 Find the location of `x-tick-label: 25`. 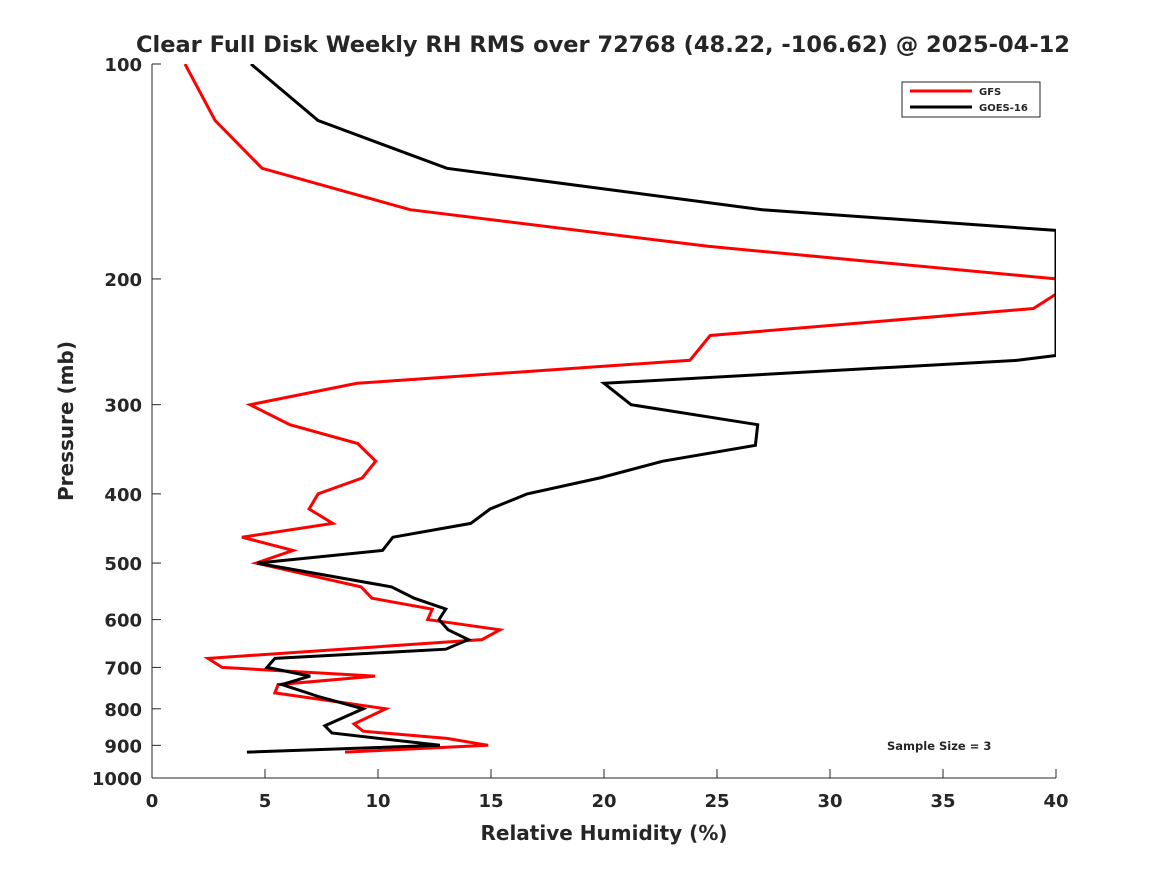

x-tick-label: 25 is located at coordinates (716, 801).